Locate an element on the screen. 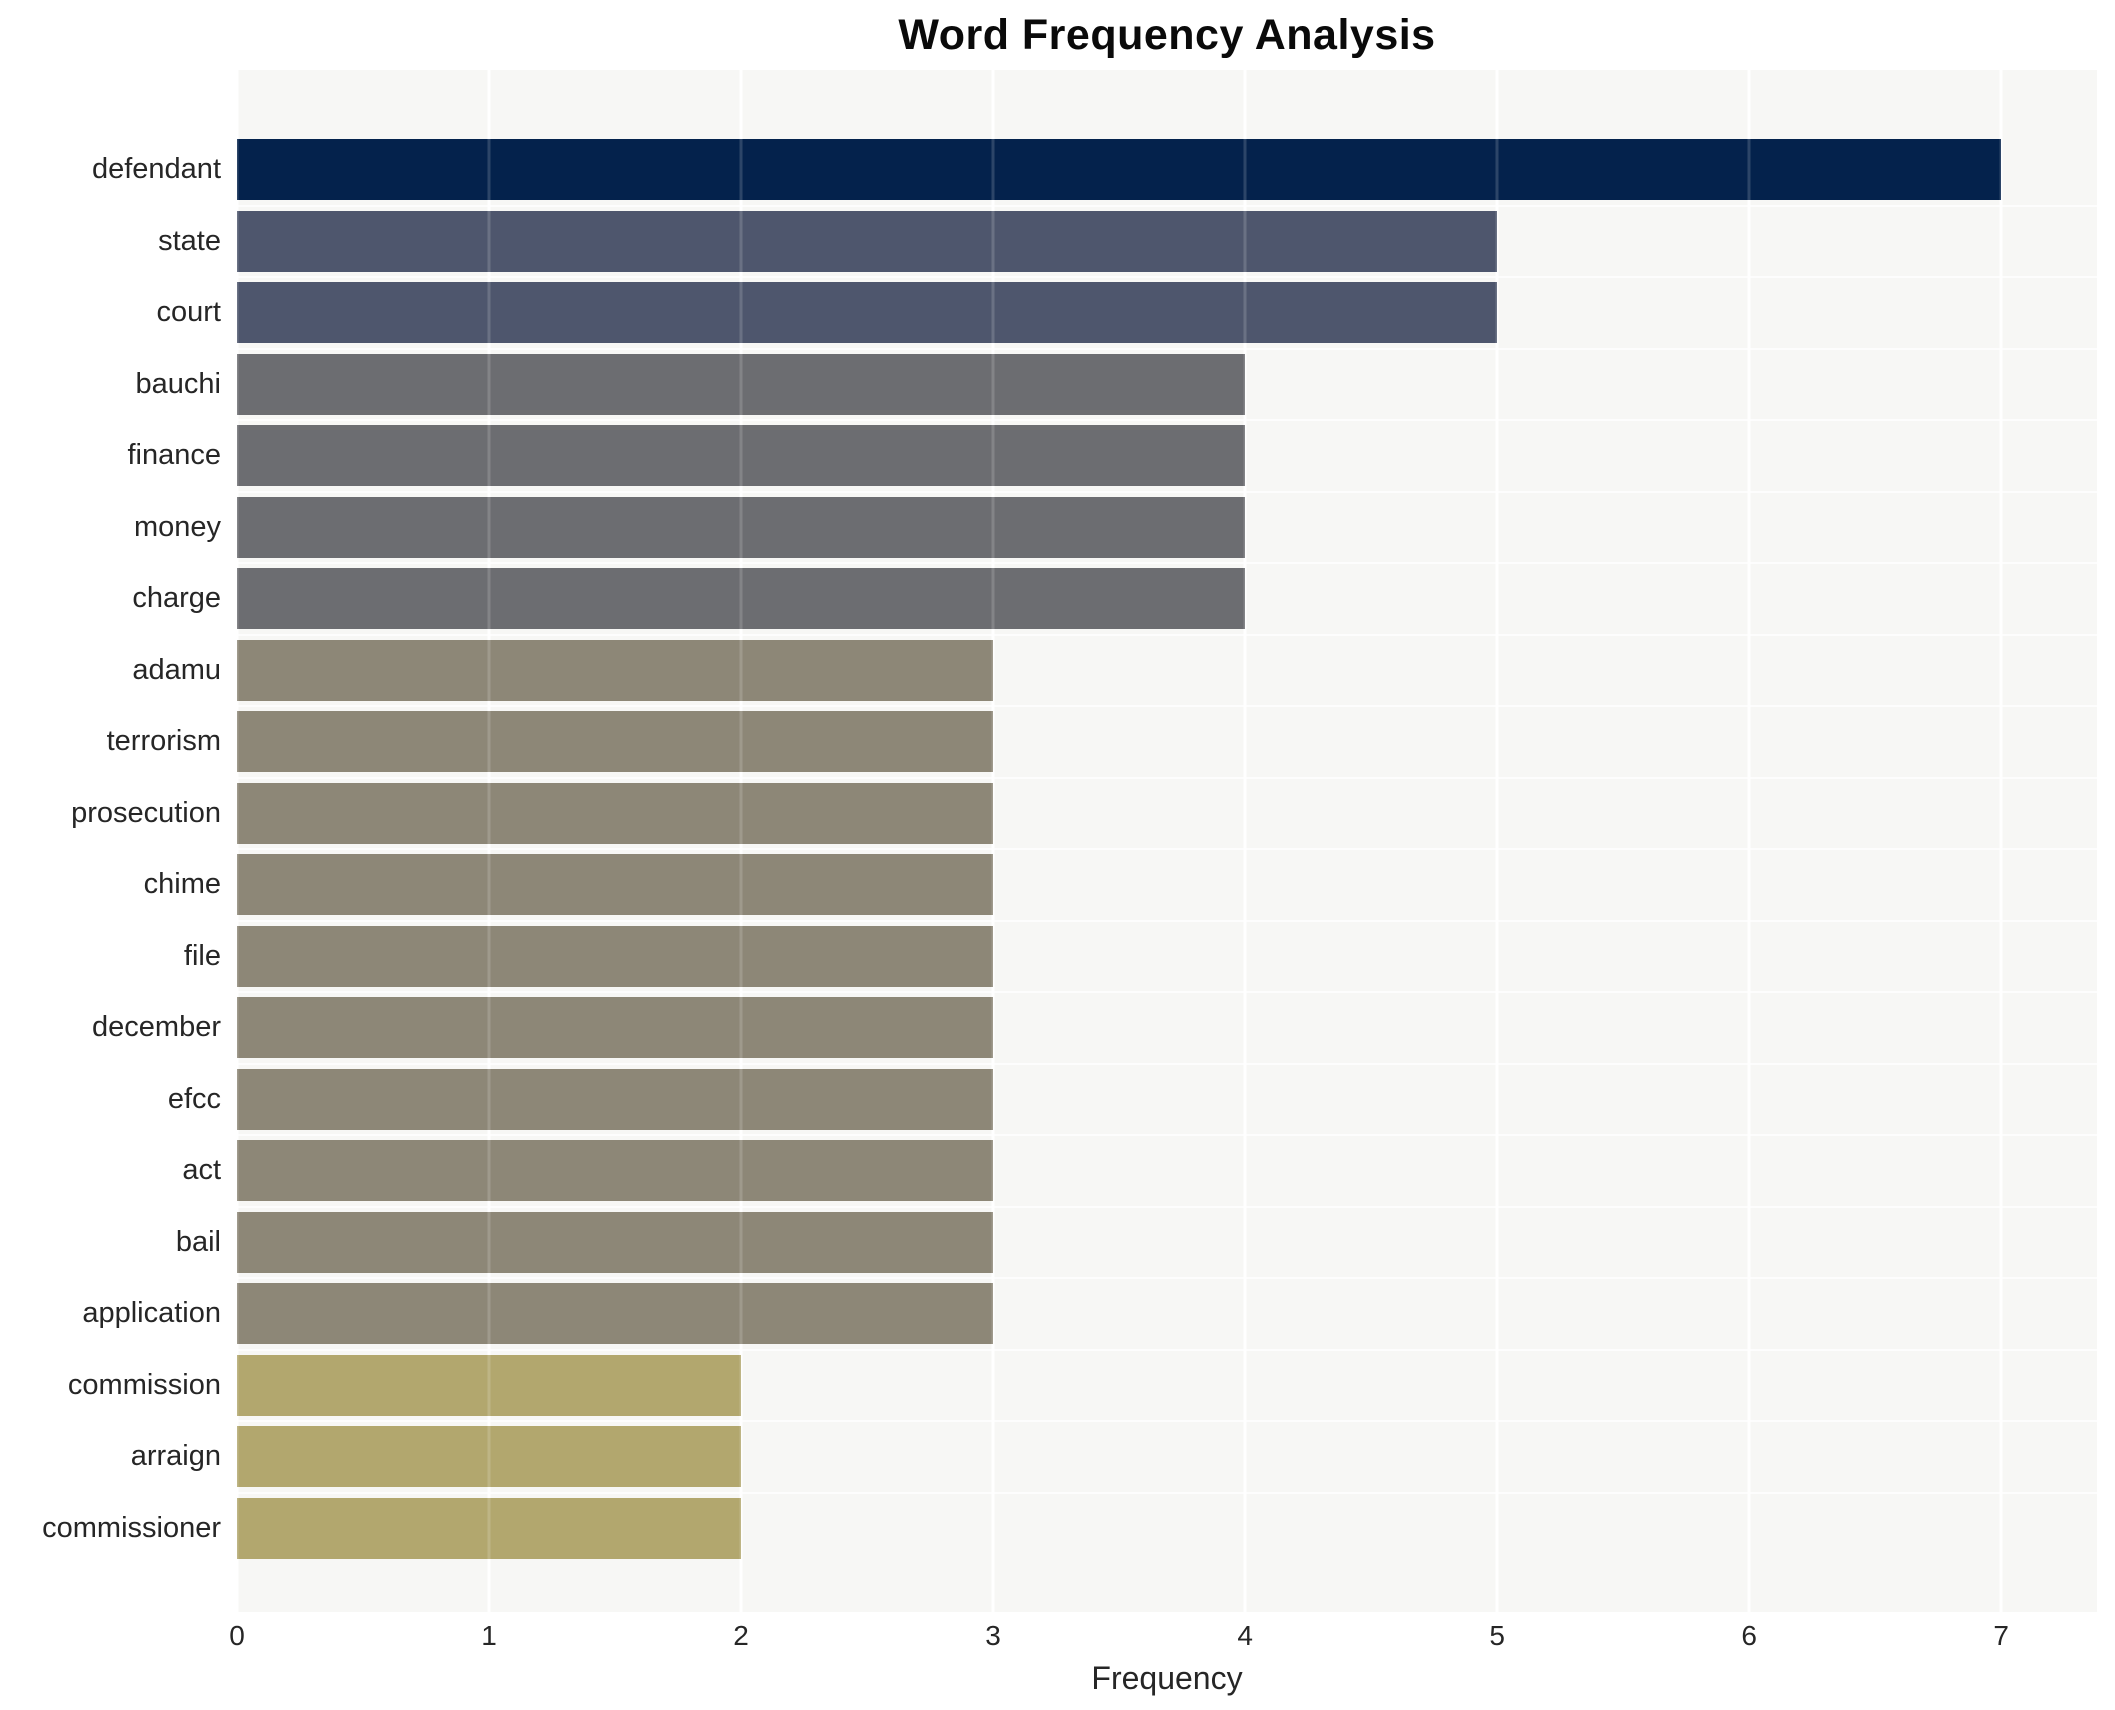  bar-row: defendant is located at coordinates (1094, 170).